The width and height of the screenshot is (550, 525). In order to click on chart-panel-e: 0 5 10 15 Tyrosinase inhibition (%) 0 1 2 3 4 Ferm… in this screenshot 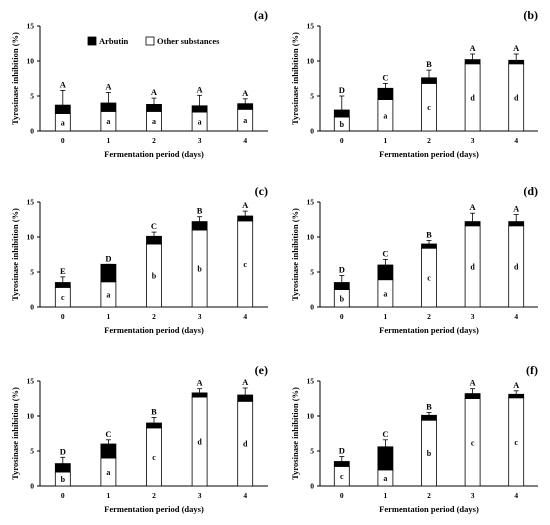, I will do `click(139, 438)`.